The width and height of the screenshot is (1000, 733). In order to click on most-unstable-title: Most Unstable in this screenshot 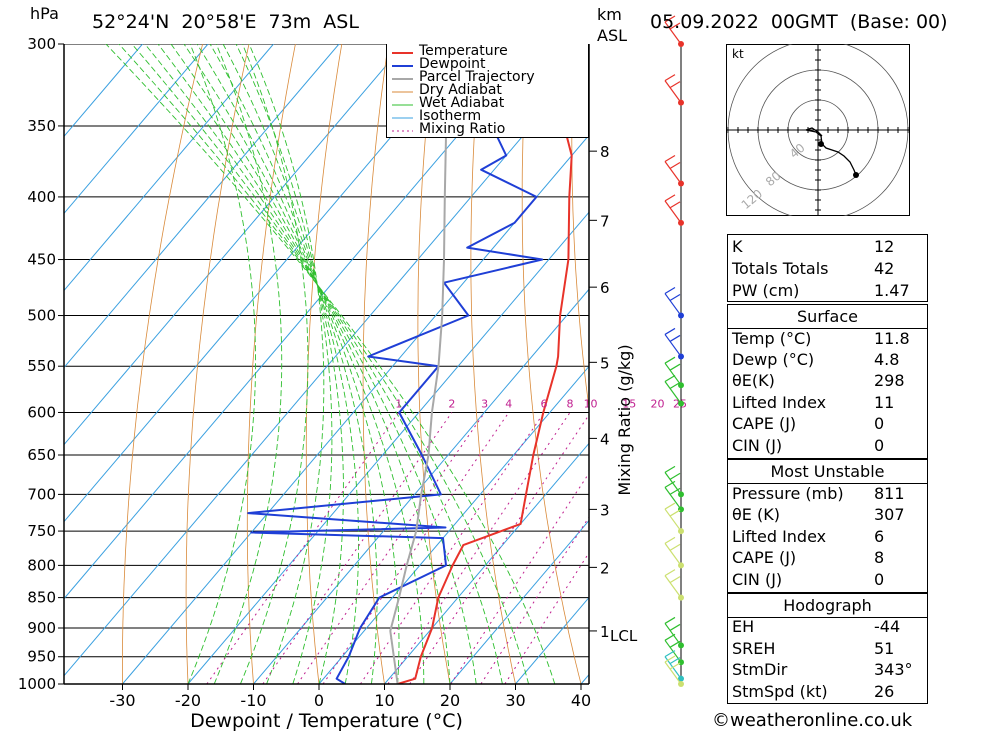, I will do `click(827, 471)`.